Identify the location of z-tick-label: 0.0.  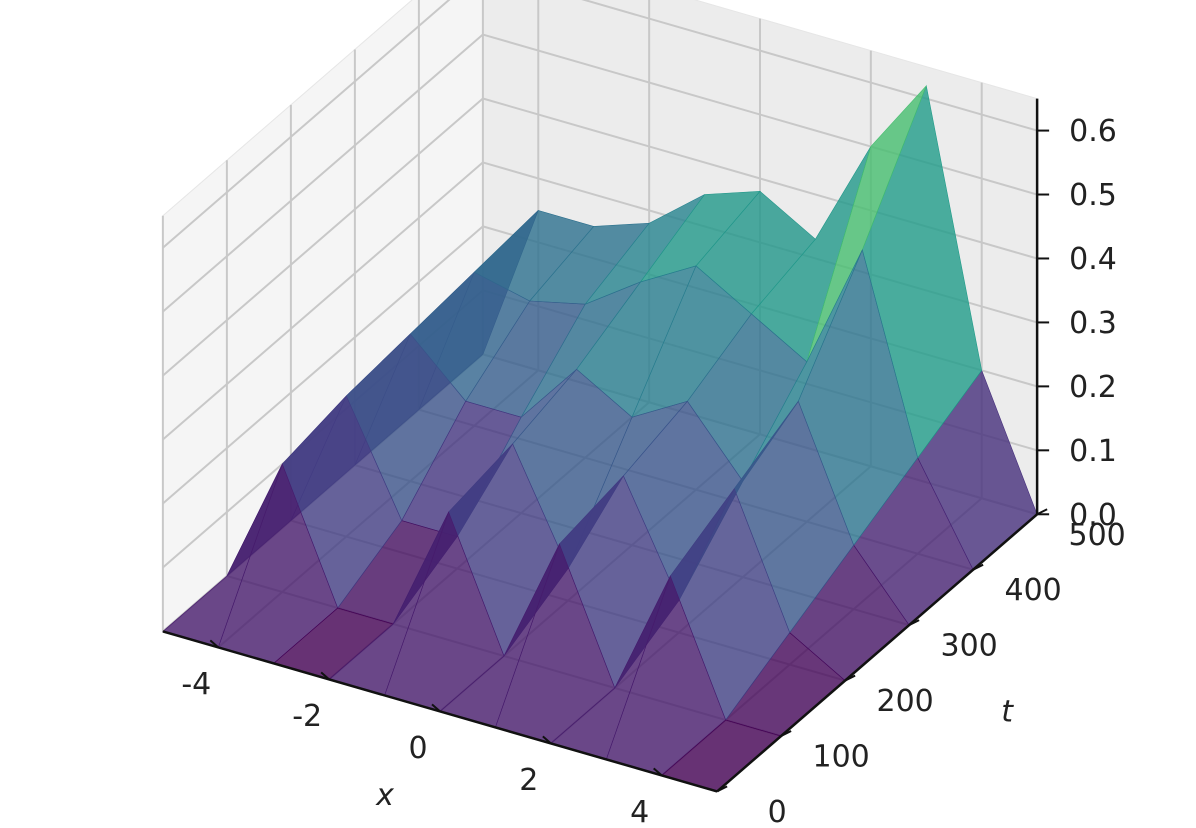
(1093, 515).